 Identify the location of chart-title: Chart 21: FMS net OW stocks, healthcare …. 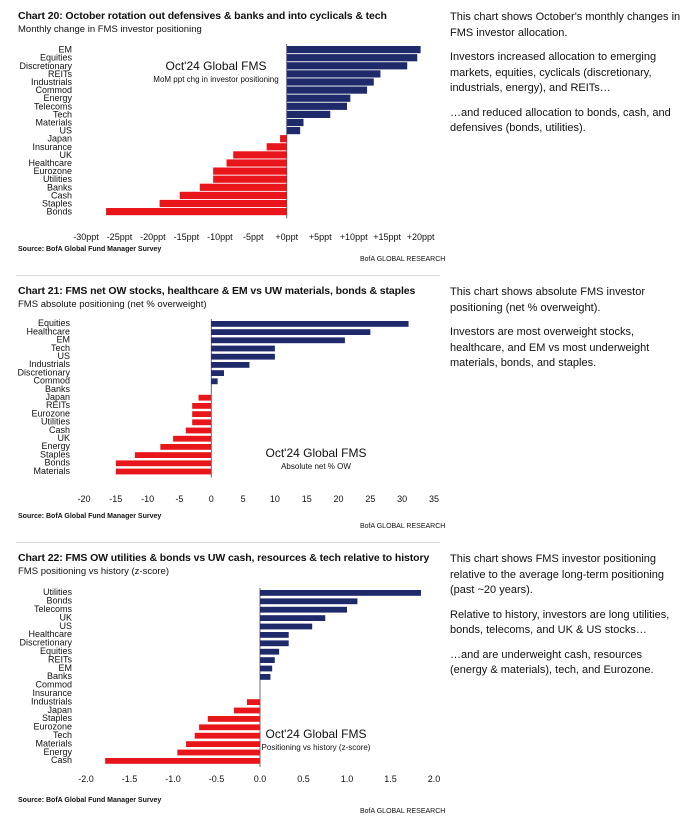
(217, 291).